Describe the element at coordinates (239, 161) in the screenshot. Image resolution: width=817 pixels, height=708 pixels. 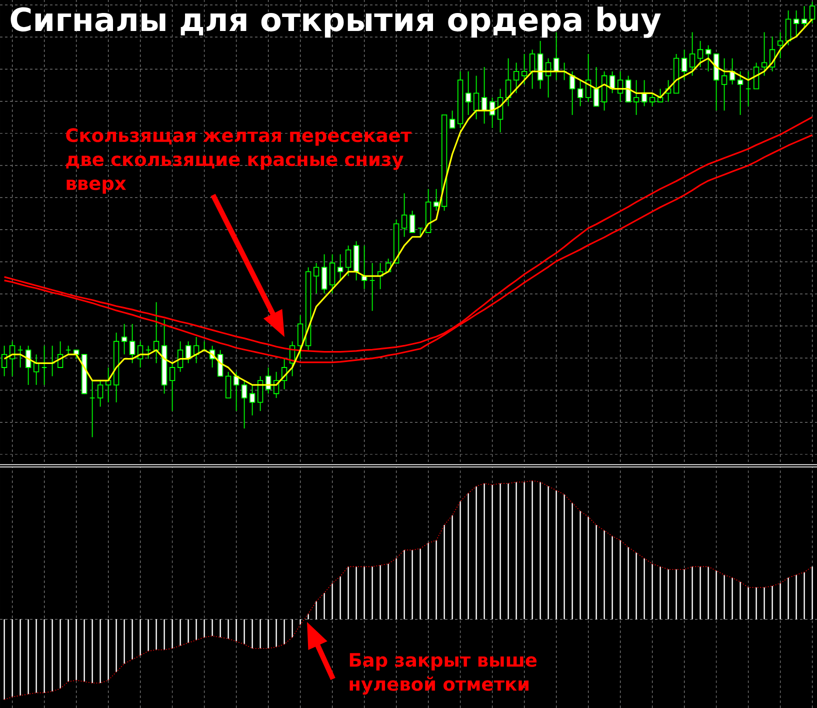
I see `annotation: Скользящая желтая пересекает две скользящие красные снизу вверх` at that location.